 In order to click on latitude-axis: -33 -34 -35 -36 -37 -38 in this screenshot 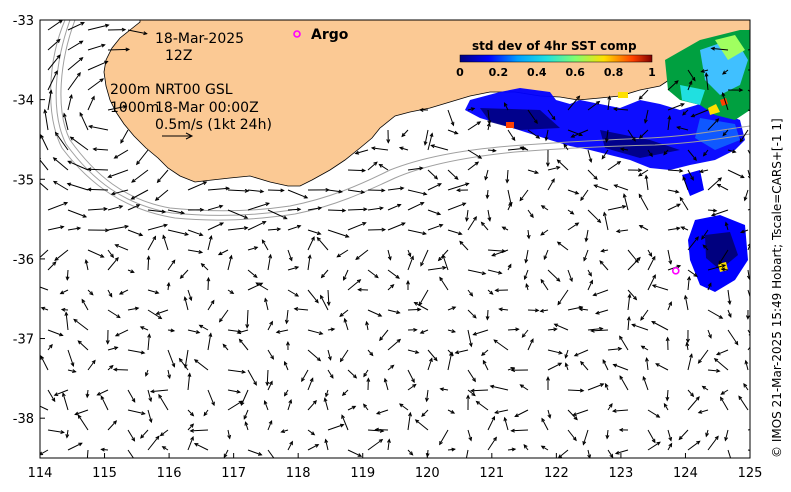, I will do `click(29, 220)`.